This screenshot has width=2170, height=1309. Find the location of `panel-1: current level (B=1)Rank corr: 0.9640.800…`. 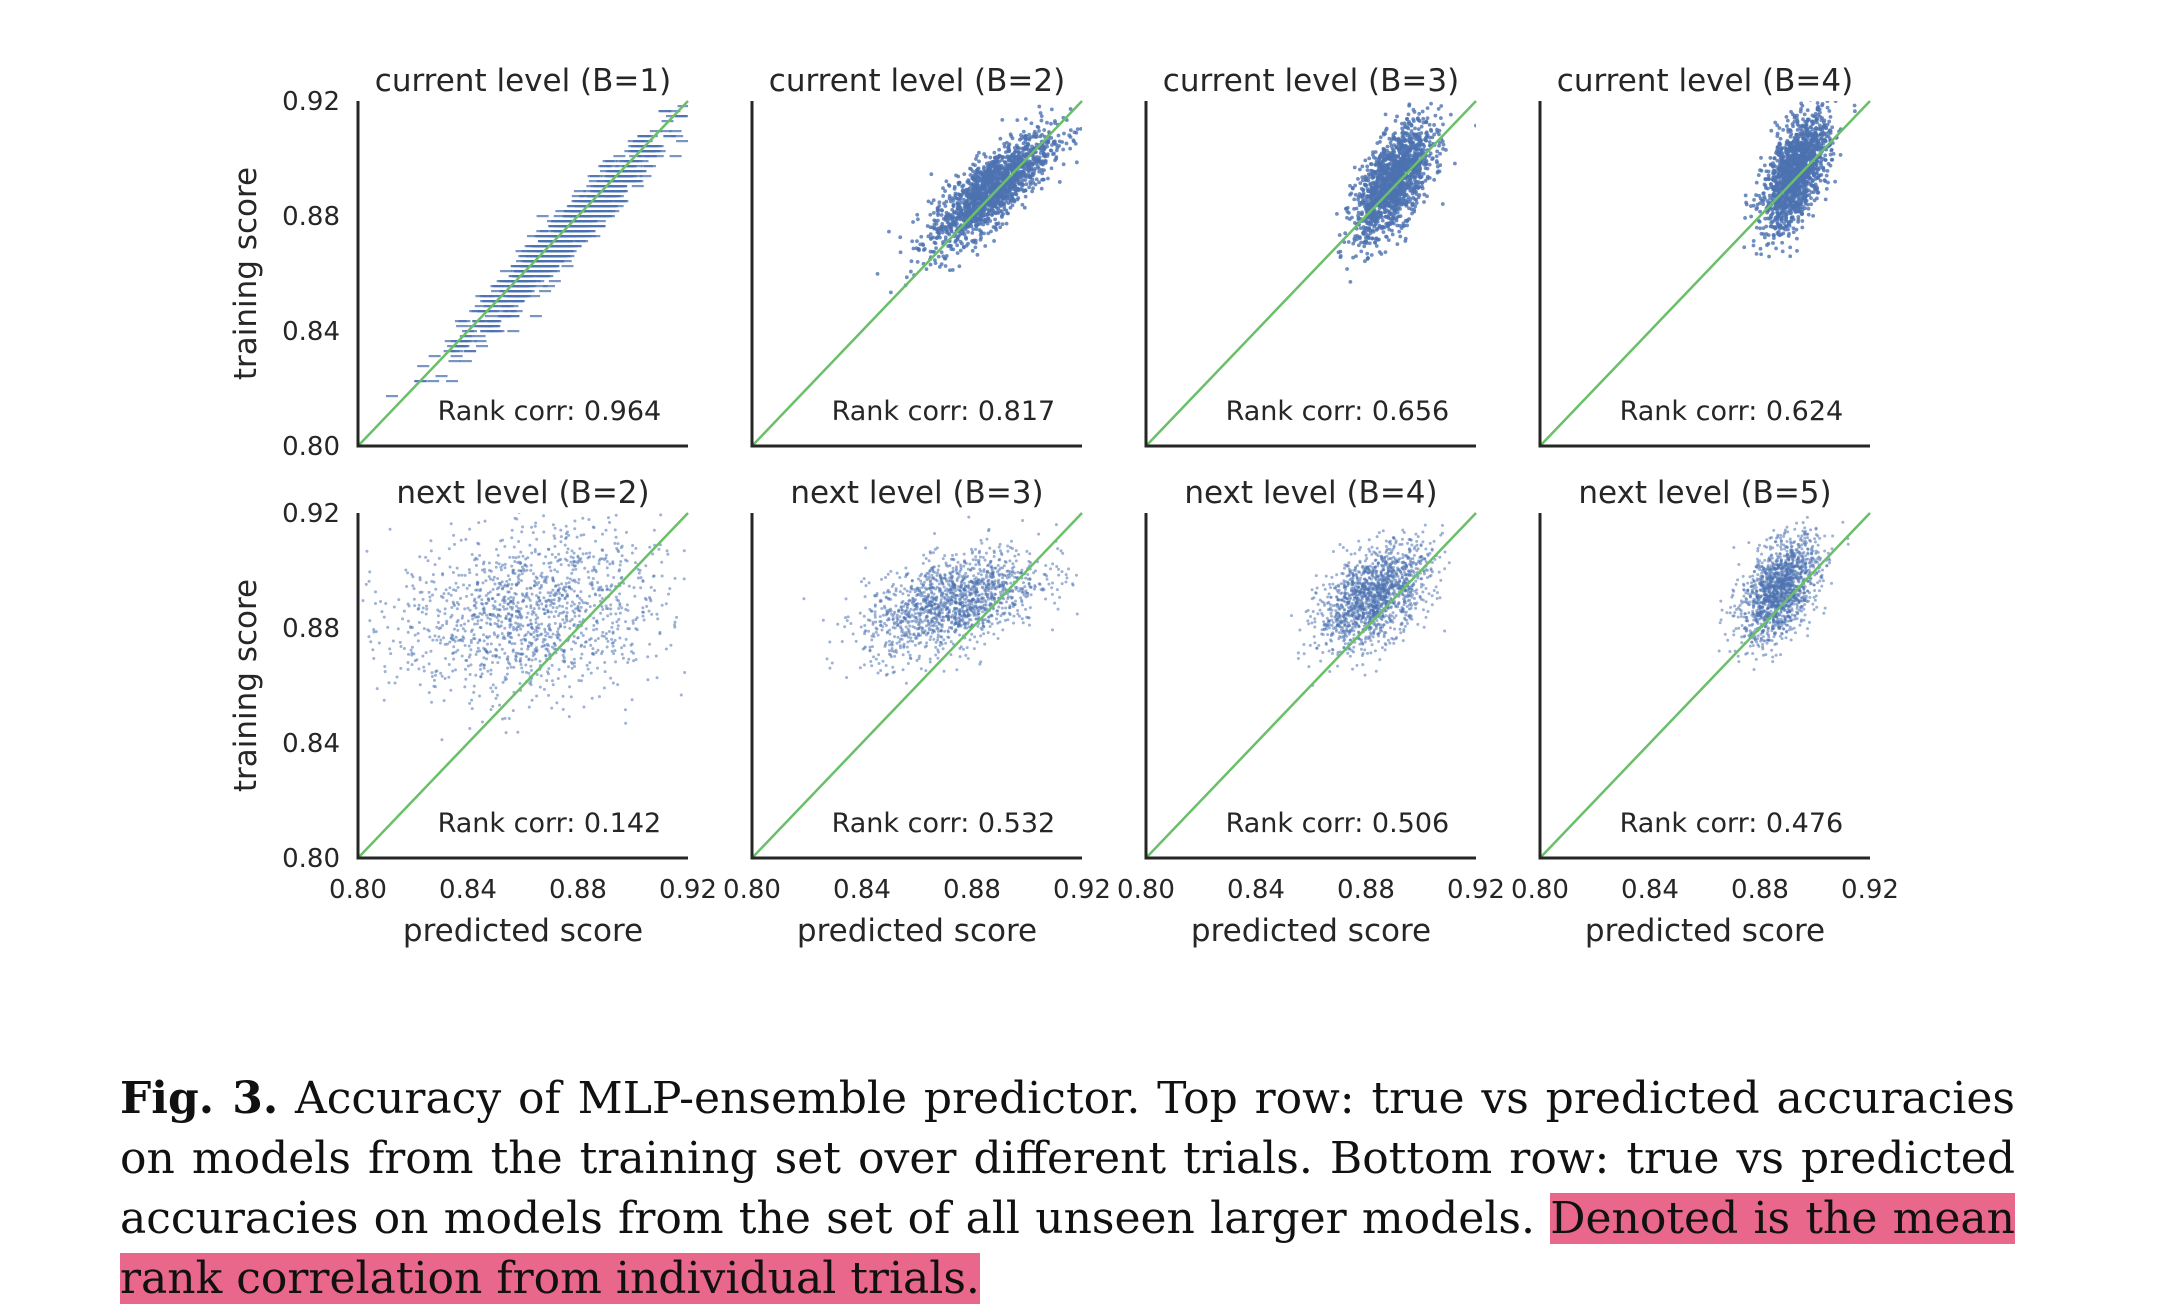

panel-1: current level (B=1)Rank corr: 0.9640.800… is located at coordinates (477, 262).